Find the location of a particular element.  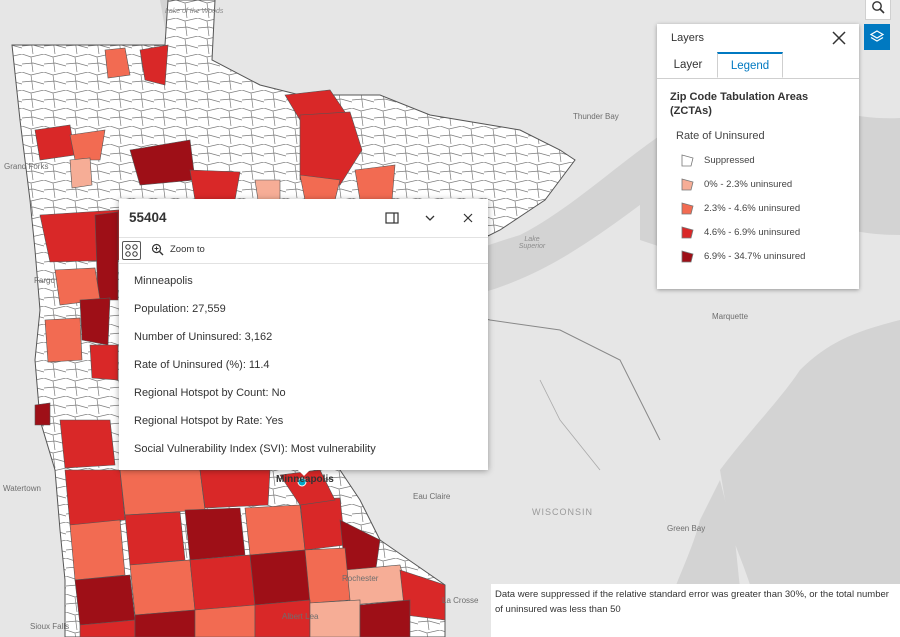

map-label-la-crosse: La Crosse is located at coordinates (460, 600).